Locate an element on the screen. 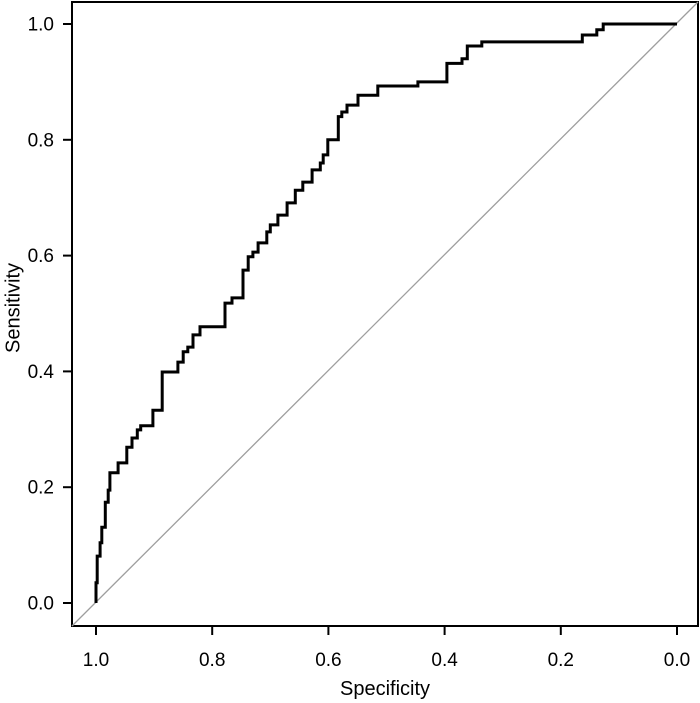  x-axis-tick-label: 0.6 is located at coordinates (328, 660).